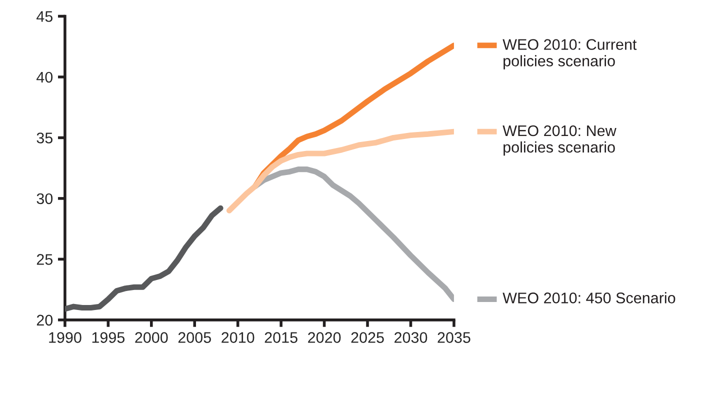 The height and width of the screenshot is (406, 706). What do you see at coordinates (44, 259) in the screenshot?
I see `y-tick-label: 25` at bounding box center [44, 259].